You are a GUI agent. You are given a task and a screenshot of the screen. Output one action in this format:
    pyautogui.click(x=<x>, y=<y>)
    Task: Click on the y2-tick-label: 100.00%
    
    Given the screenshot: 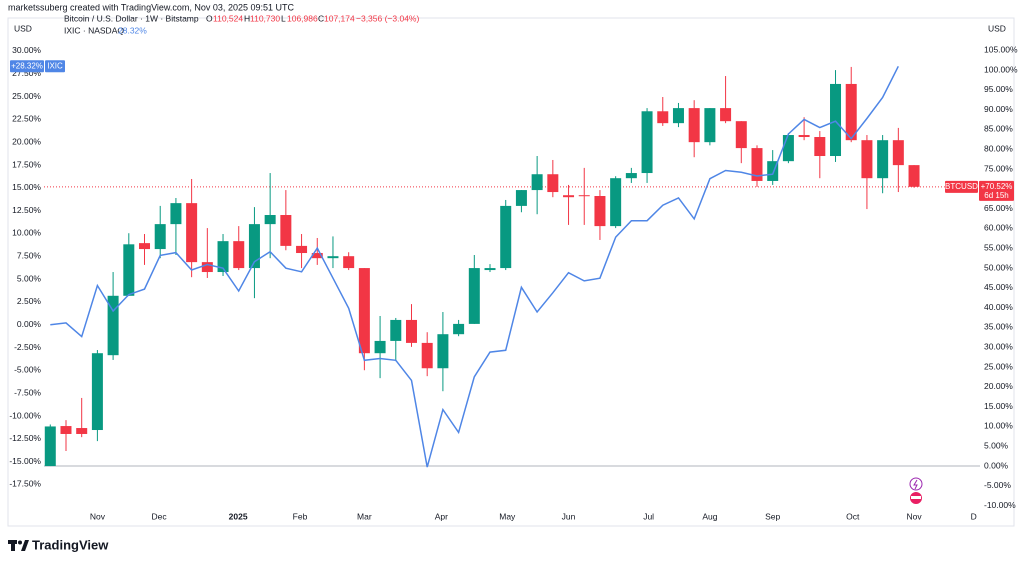 What is the action you would take?
    pyautogui.click(x=1001, y=69)
    